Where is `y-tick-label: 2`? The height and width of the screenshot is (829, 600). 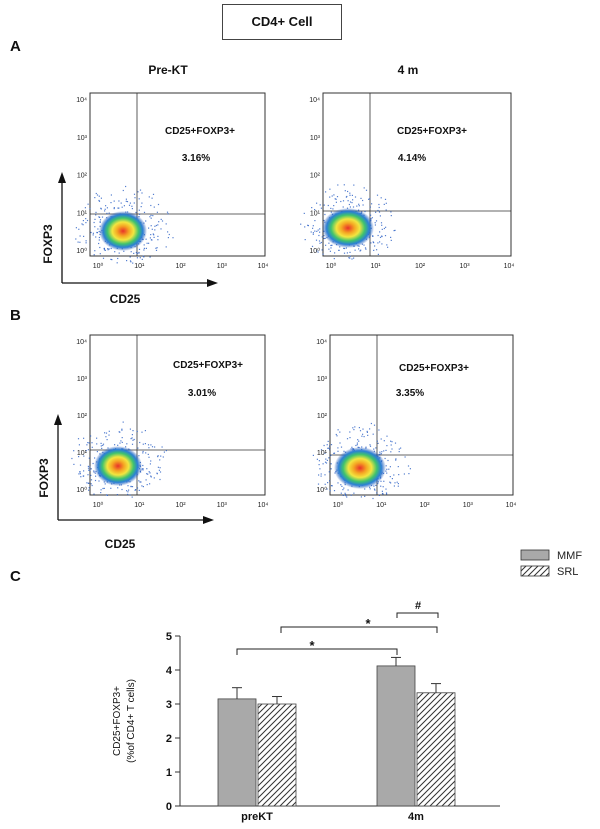 y-tick-label: 2 is located at coordinates (169, 739).